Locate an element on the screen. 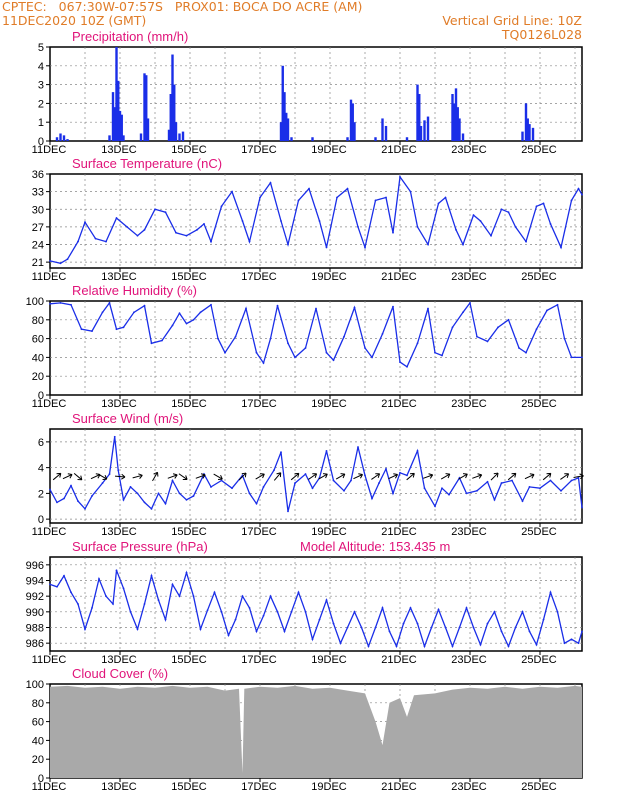 The image size is (618, 800). y-tick-label: 990 is located at coordinates (35, 613).